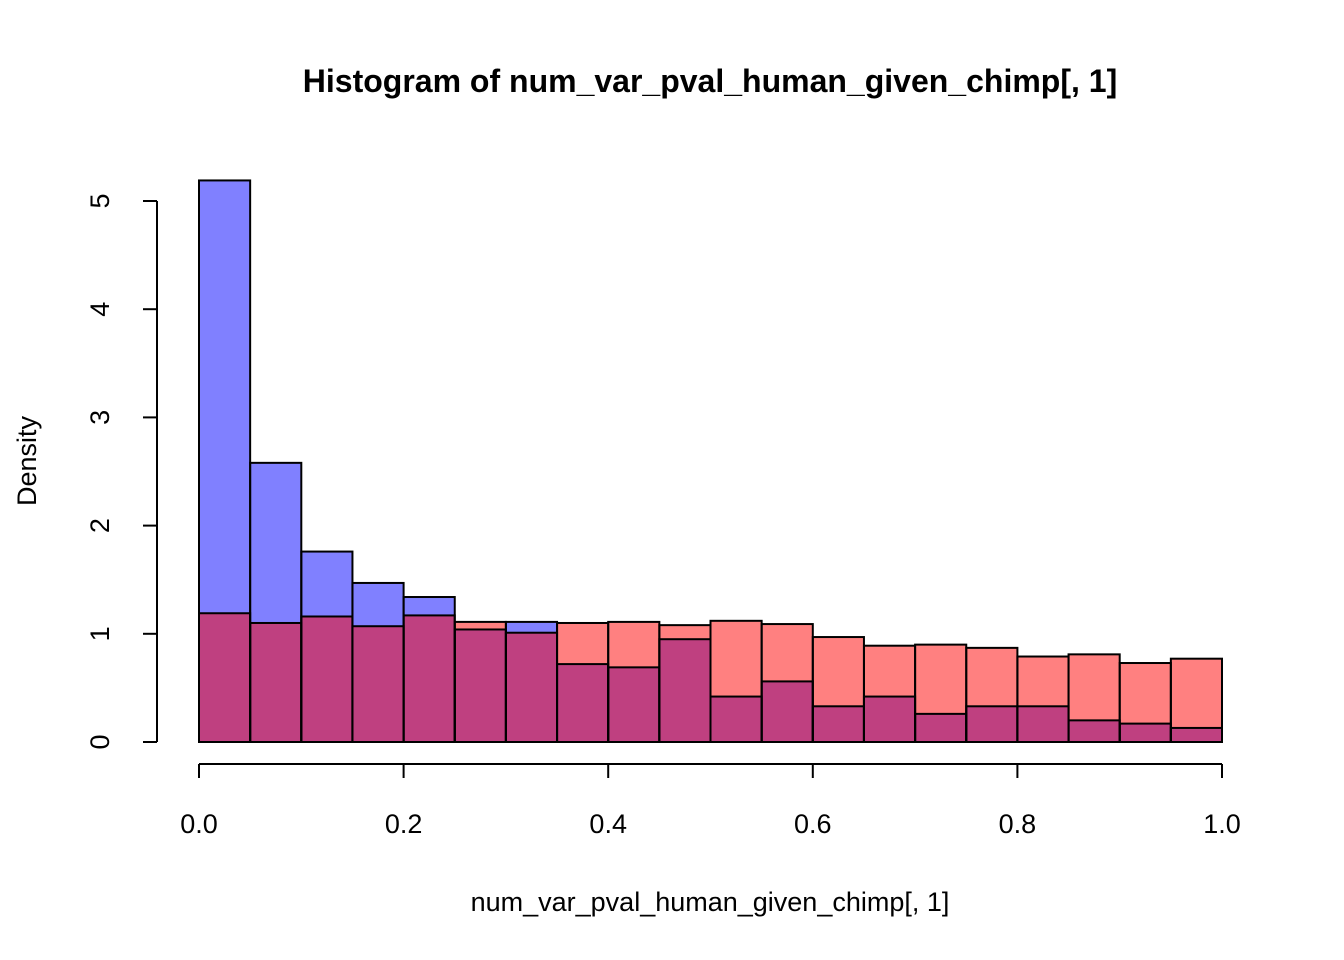 The image size is (1344, 960). What do you see at coordinates (608, 824) in the screenshot?
I see `x-tick-label: 0.4` at bounding box center [608, 824].